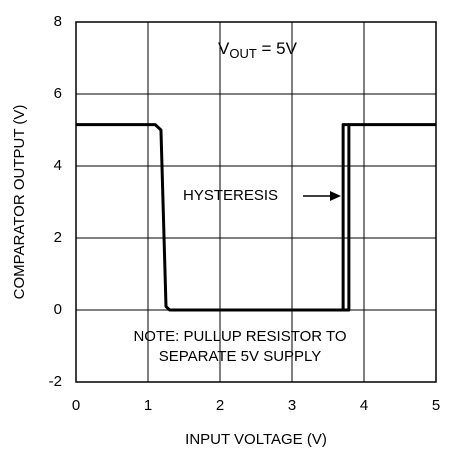 This screenshot has width=468, height=457. Describe the element at coordinates (19, 202) in the screenshot. I see `y-axis-label: COMPARATOR OUTPUT (V)` at that location.